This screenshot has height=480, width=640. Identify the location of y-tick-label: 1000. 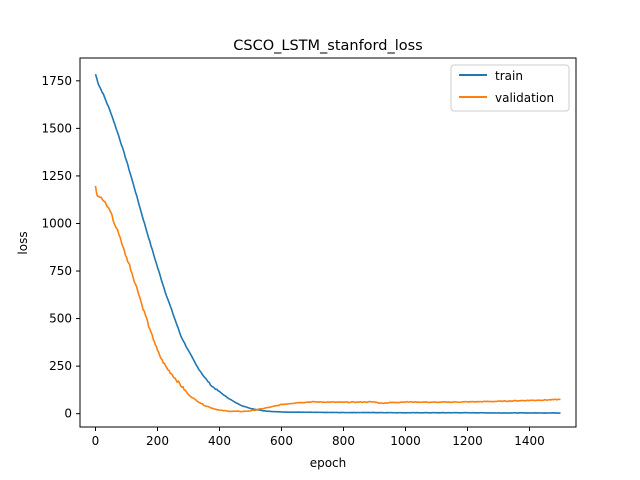
(56, 223).